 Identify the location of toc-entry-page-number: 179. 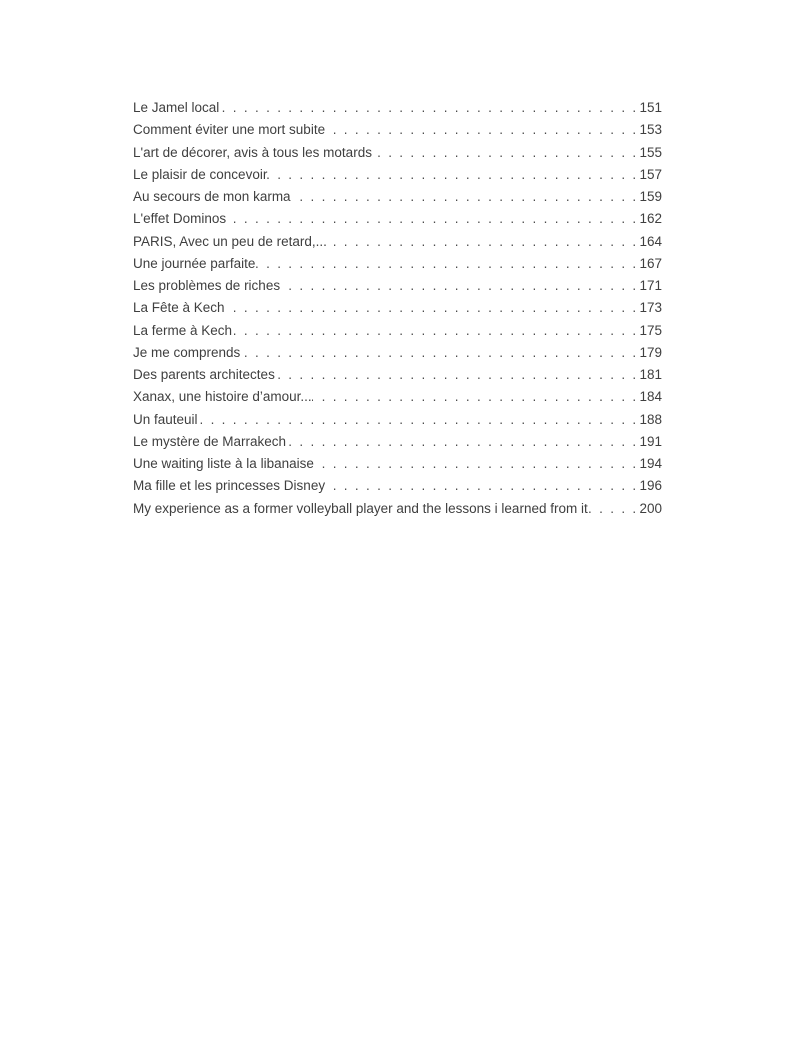
(650, 352).